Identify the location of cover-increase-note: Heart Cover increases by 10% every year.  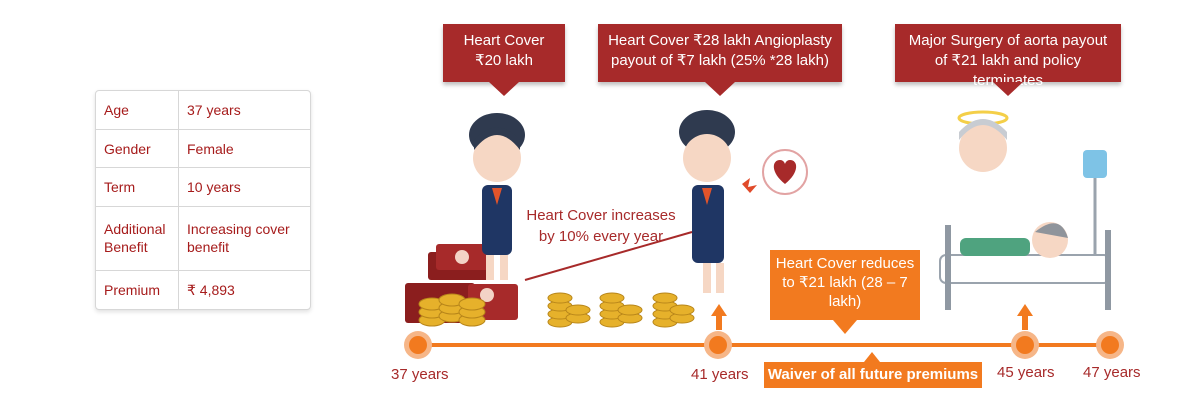
(601, 226).